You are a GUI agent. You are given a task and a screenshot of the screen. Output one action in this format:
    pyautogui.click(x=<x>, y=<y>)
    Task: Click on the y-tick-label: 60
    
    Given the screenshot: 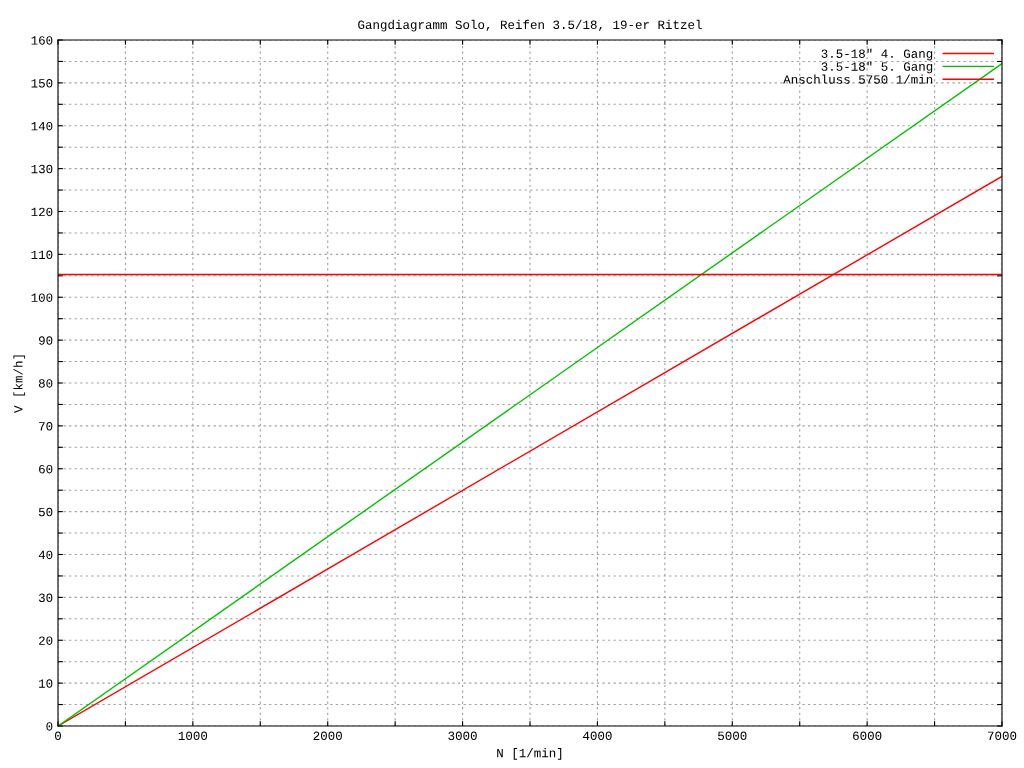 What is the action you would take?
    pyautogui.click(x=46, y=469)
    